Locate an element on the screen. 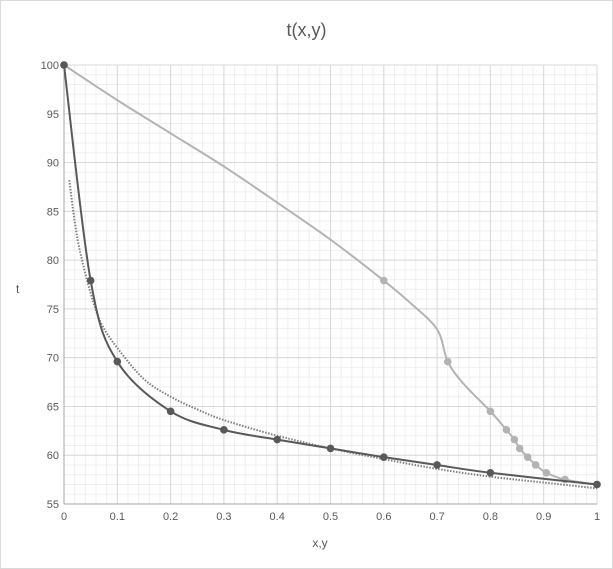 The width and height of the screenshot is (613, 569). x-tick-label: 0.9 is located at coordinates (543, 517).